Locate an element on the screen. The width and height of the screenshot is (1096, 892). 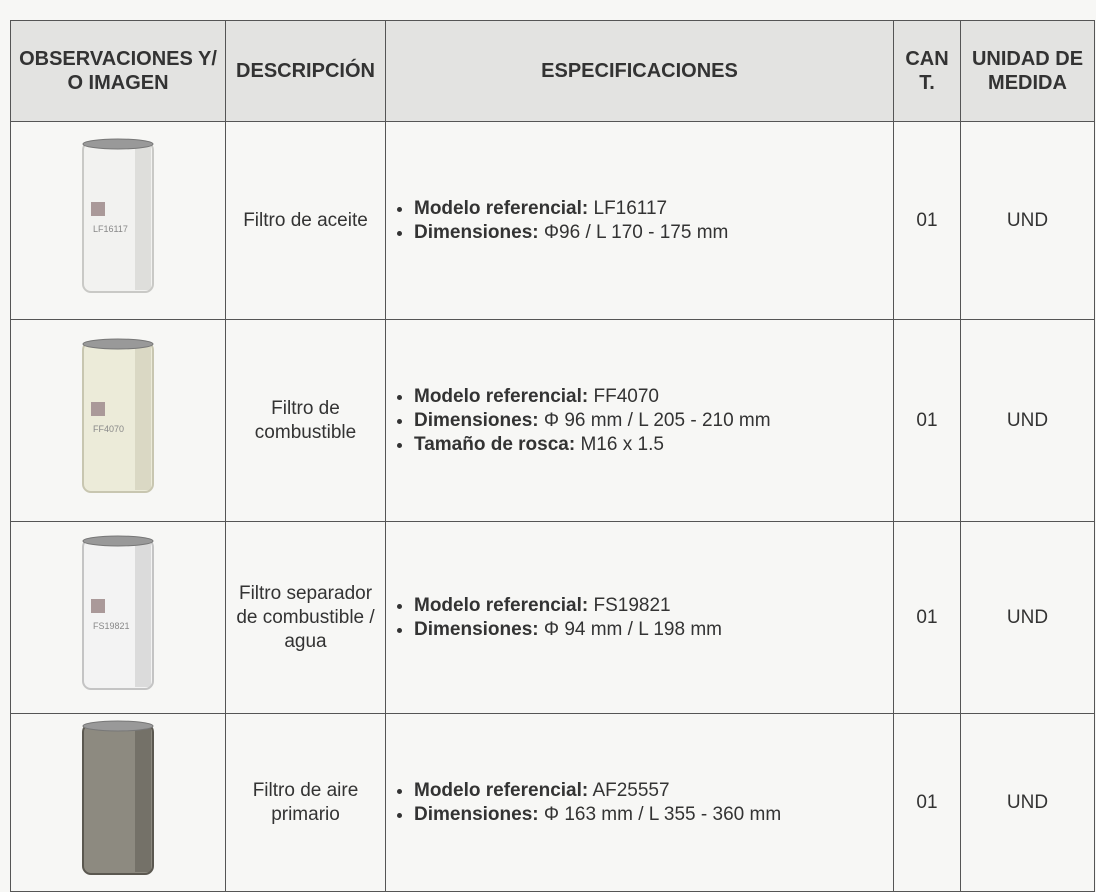
spec-item: Modelo referencial: FF4070 is located at coordinates (650, 397).